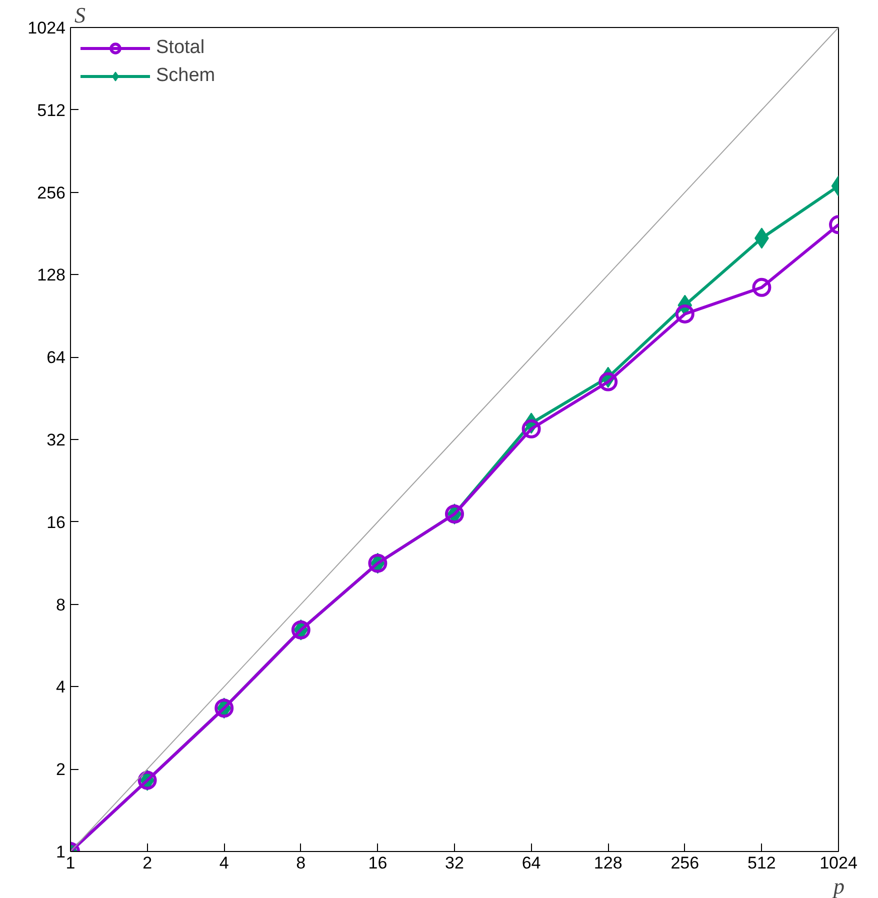  I want to click on x-tick-label: 256, so click(685, 863).